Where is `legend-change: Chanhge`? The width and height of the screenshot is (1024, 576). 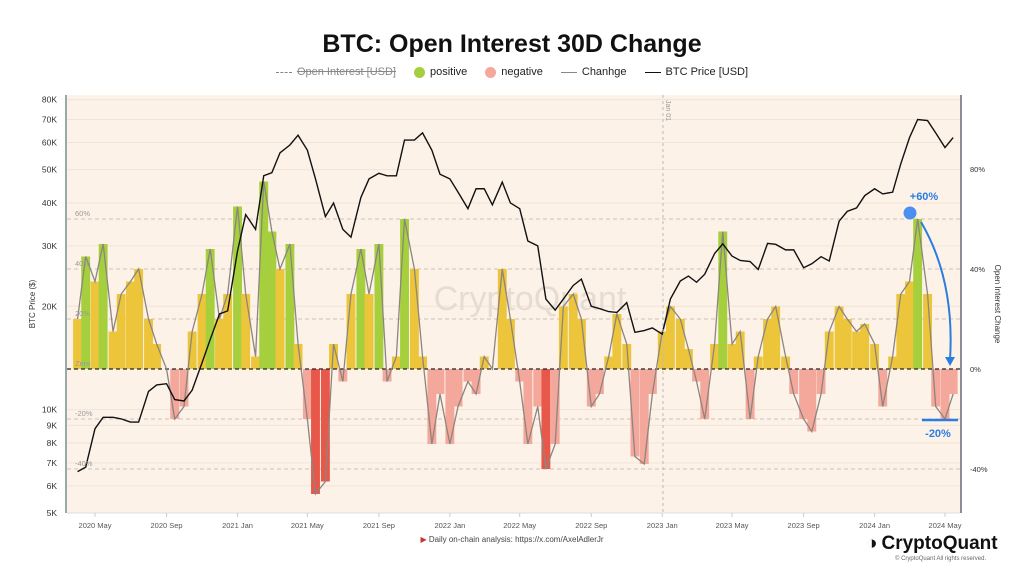
legend-change: Chanhge is located at coordinates (593, 72).